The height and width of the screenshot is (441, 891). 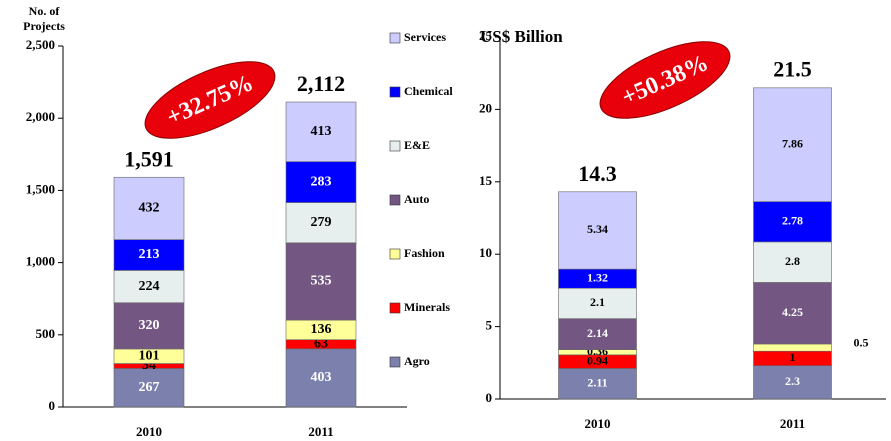 What do you see at coordinates (424, 253) in the screenshot?
I see `legend-label: Fashion` at bounding box center [424, 253].